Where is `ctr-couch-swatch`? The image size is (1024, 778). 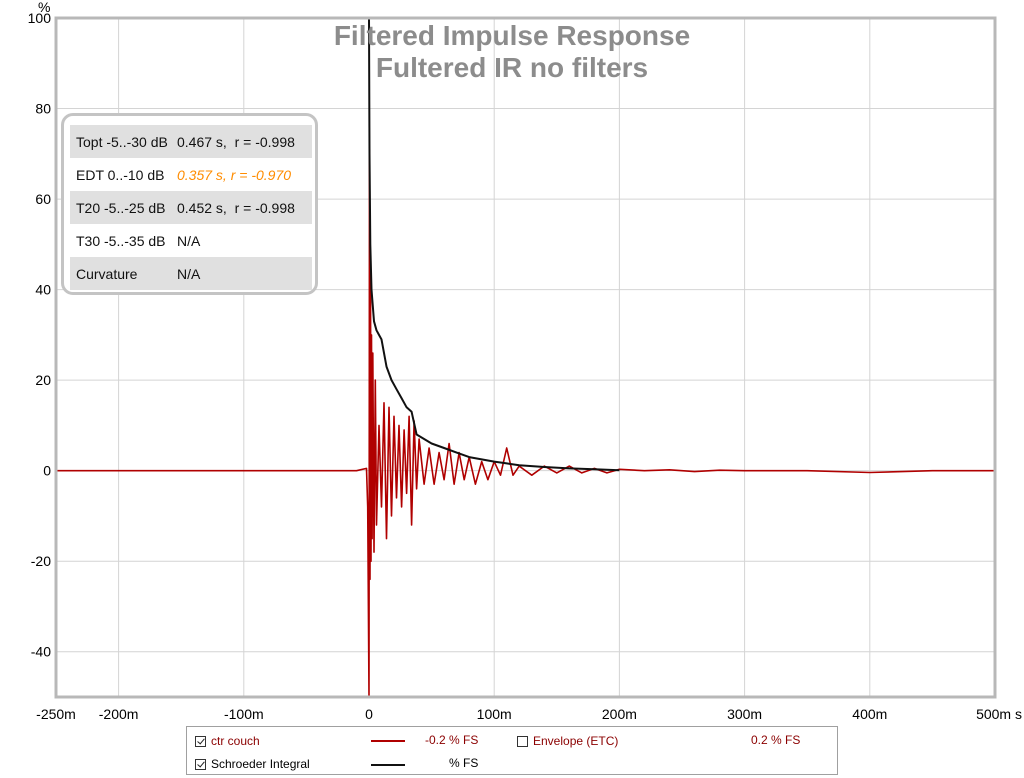 ctr-couch-swatch is located at coordinates (388, 741).